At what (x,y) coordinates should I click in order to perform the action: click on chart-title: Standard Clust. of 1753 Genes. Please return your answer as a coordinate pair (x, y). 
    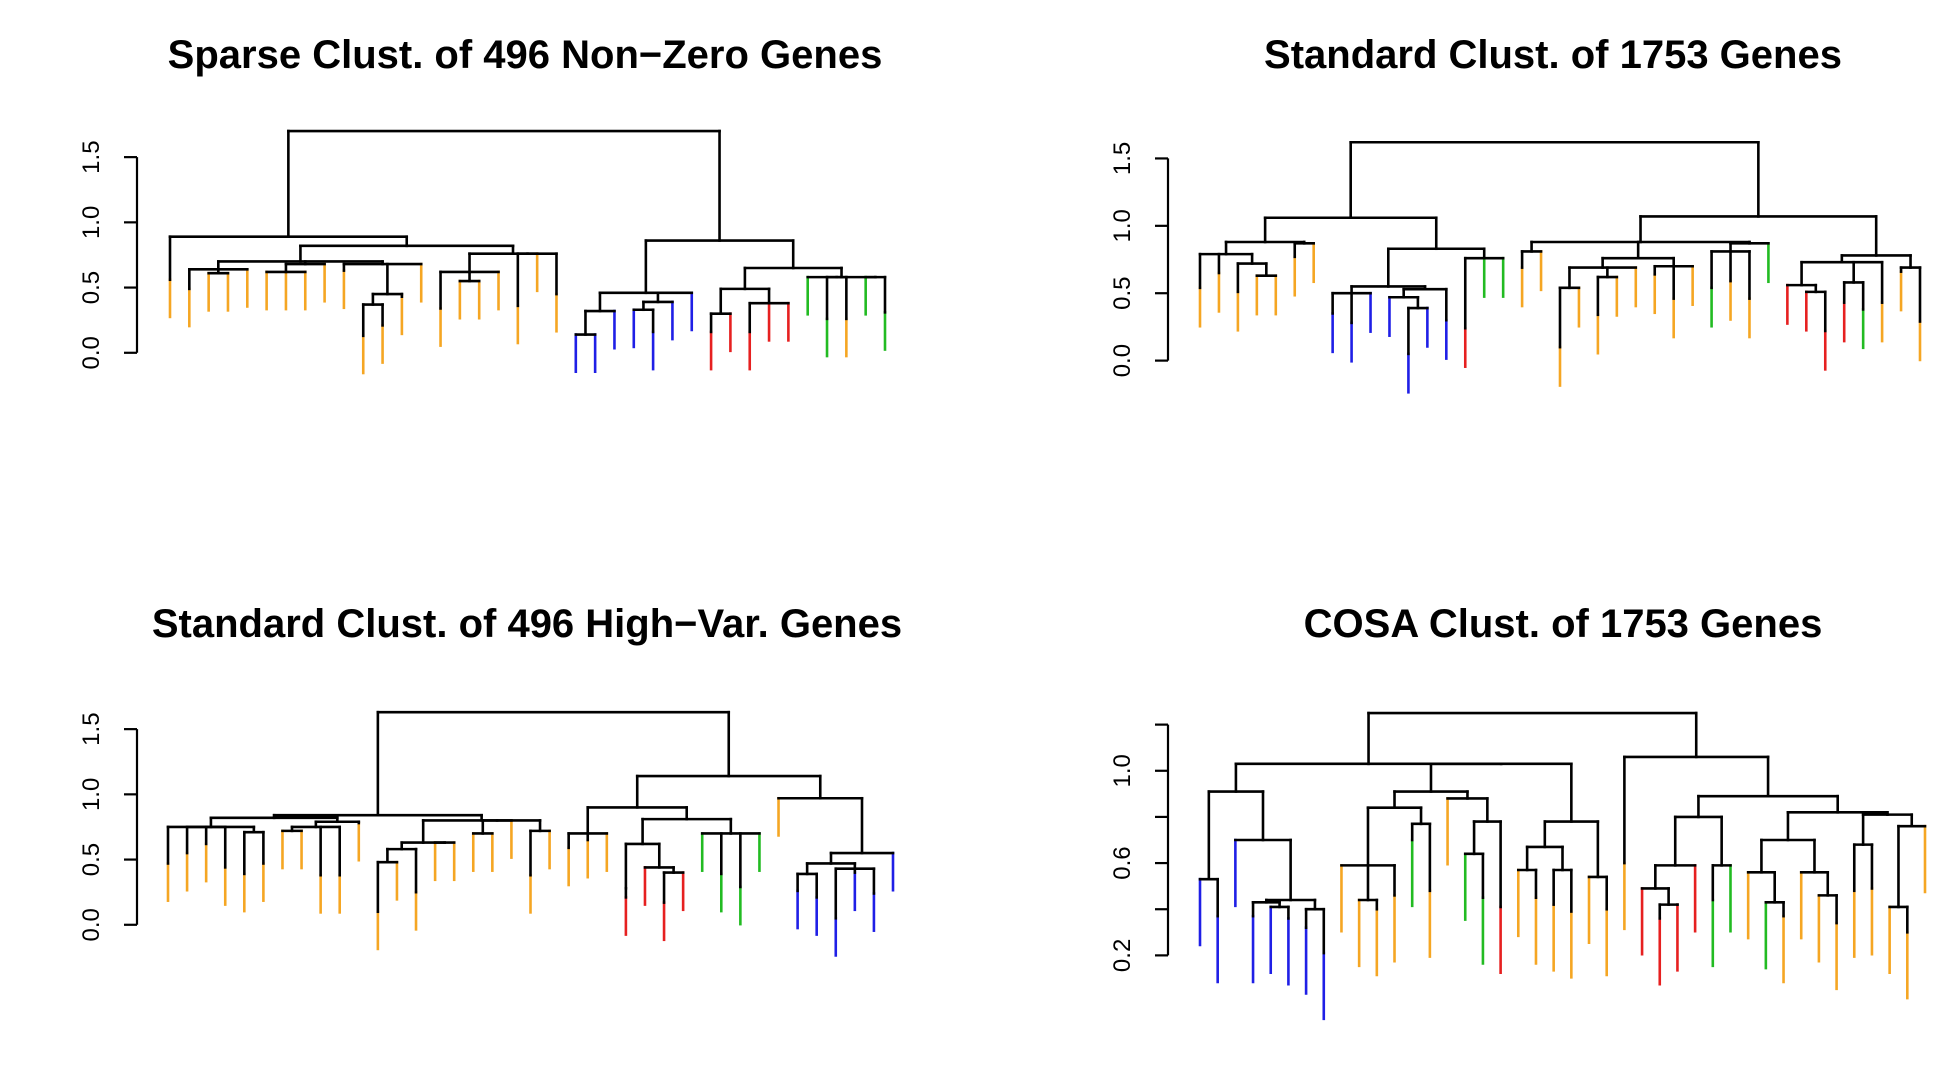
    Looking at the image, I should click on (1553, 55).